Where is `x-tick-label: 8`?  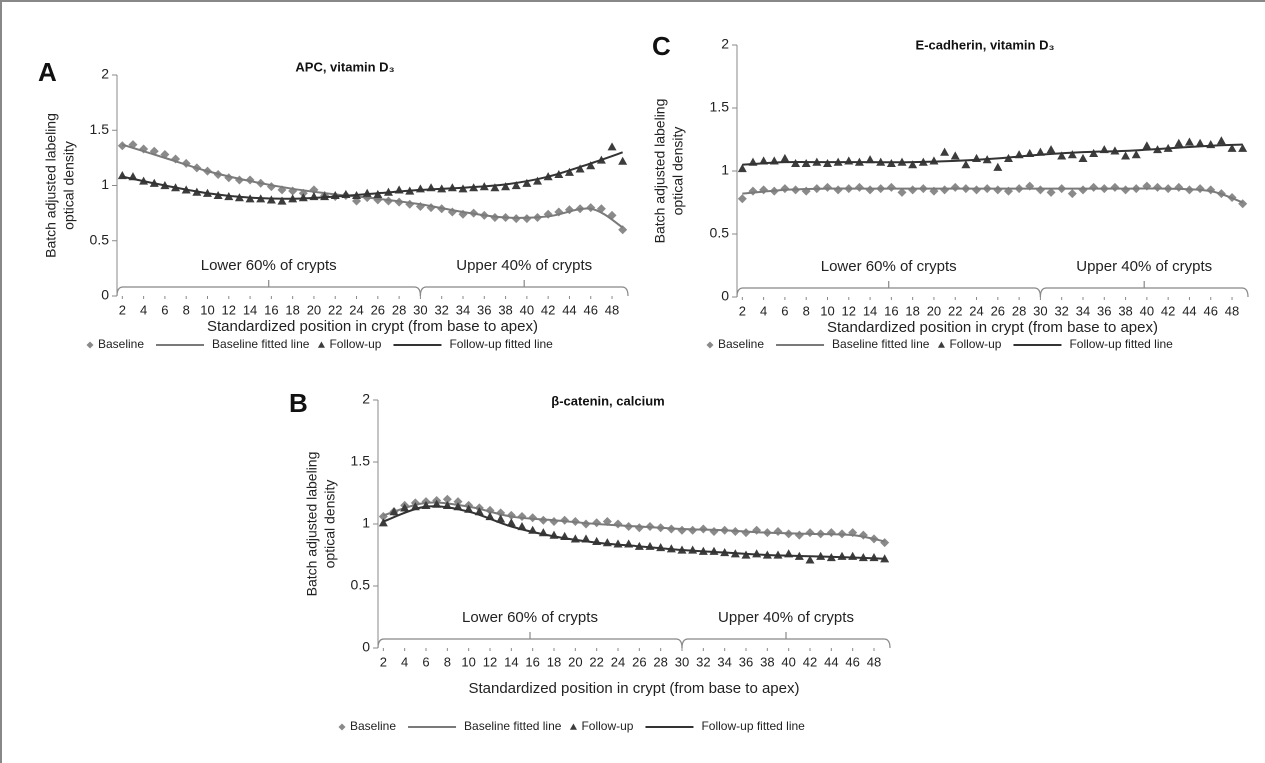
x-tick-label: 8 is located at coordinates (806, 310).